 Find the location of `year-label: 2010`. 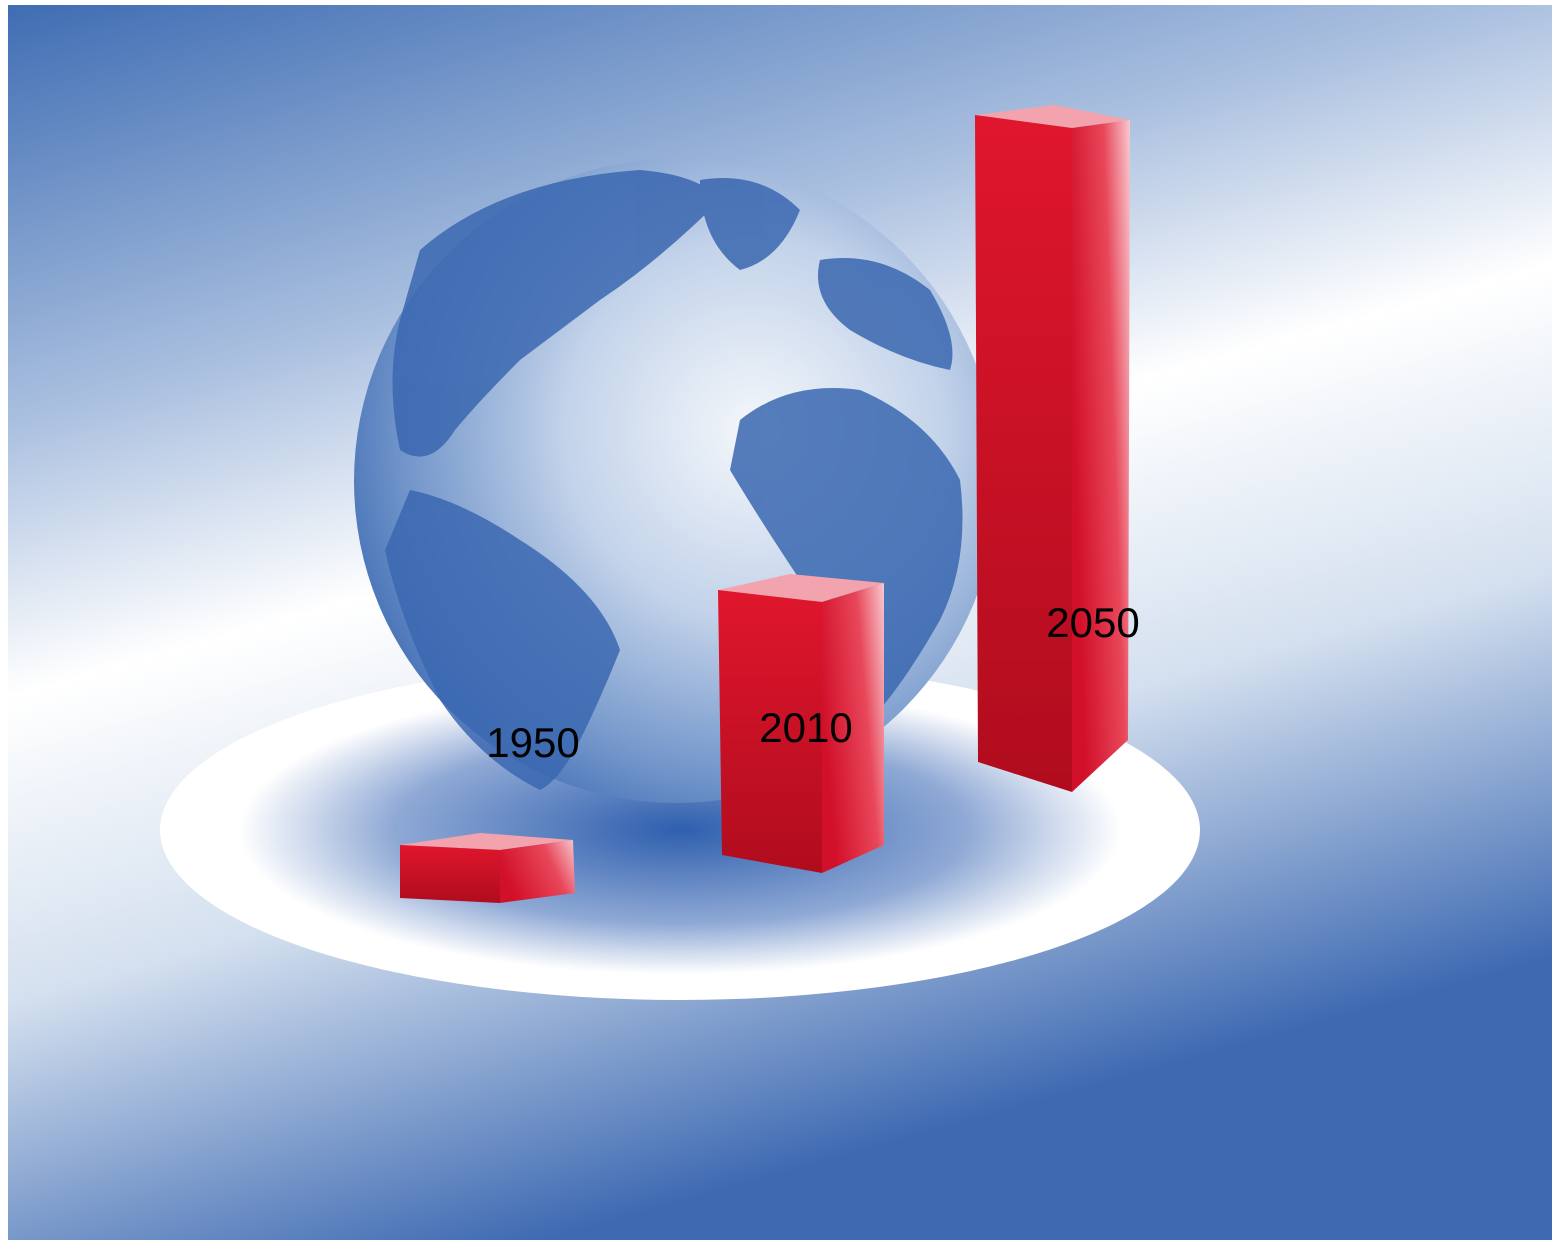

year-label: 2010 is located at coordinates (805, 727).